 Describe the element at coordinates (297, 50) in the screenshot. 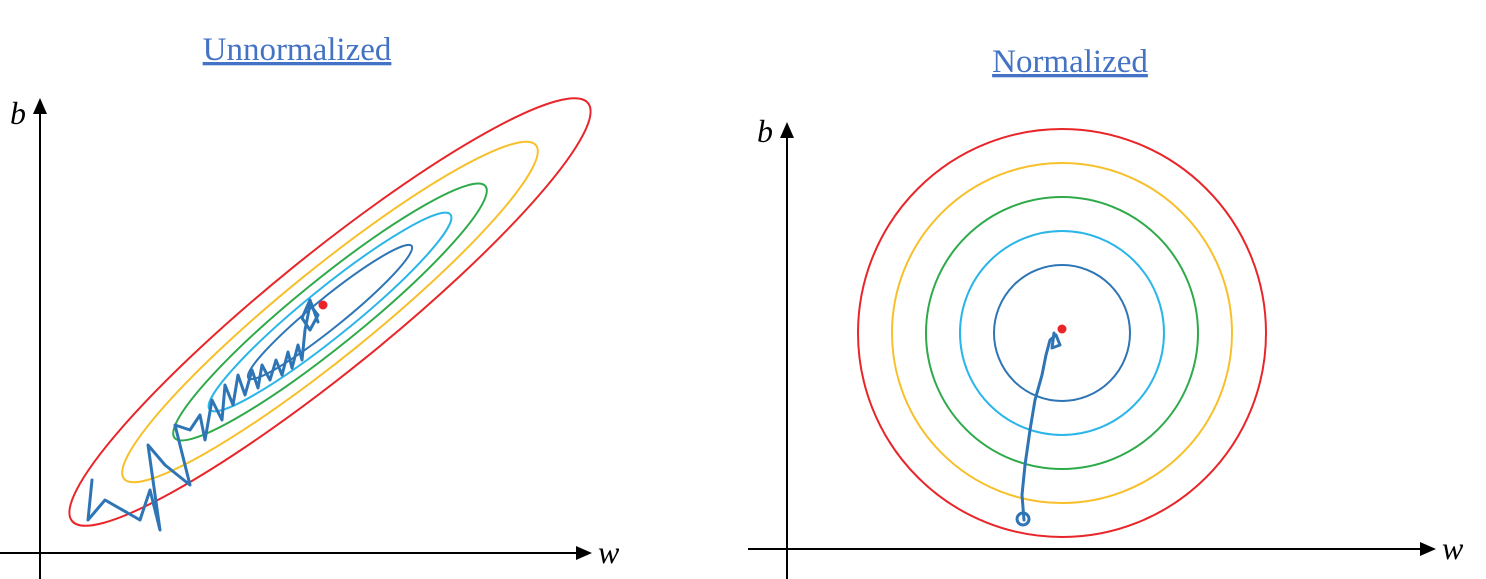

I see `panel-title: Unnormalized` at that location.